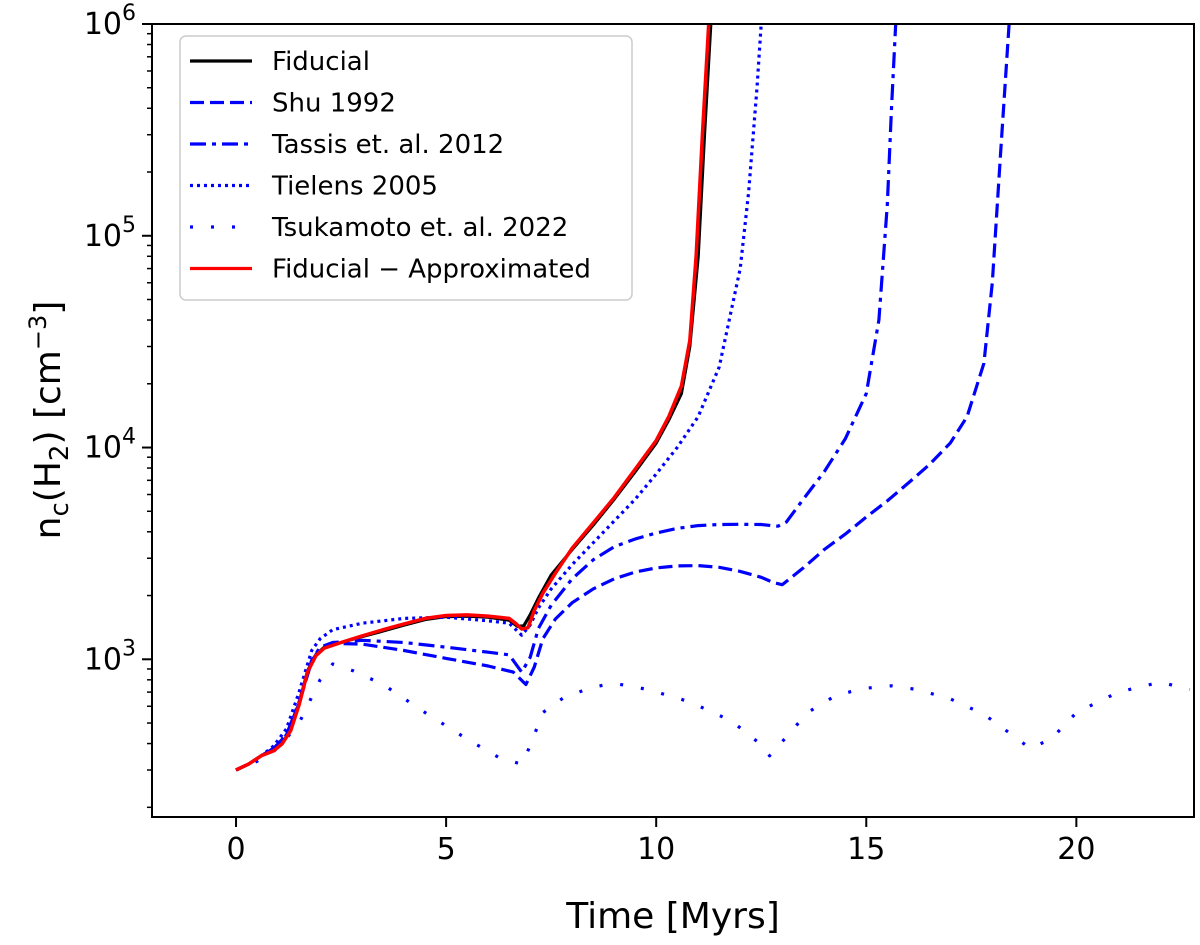 The width and height of the screenshot is (1200, 945). What do you see at coordinates (118, 405) in the screenshot?
I see `y-axis: 10³ 10⁴ 10⁵ 10⁶` at bounding box center [118, 405].